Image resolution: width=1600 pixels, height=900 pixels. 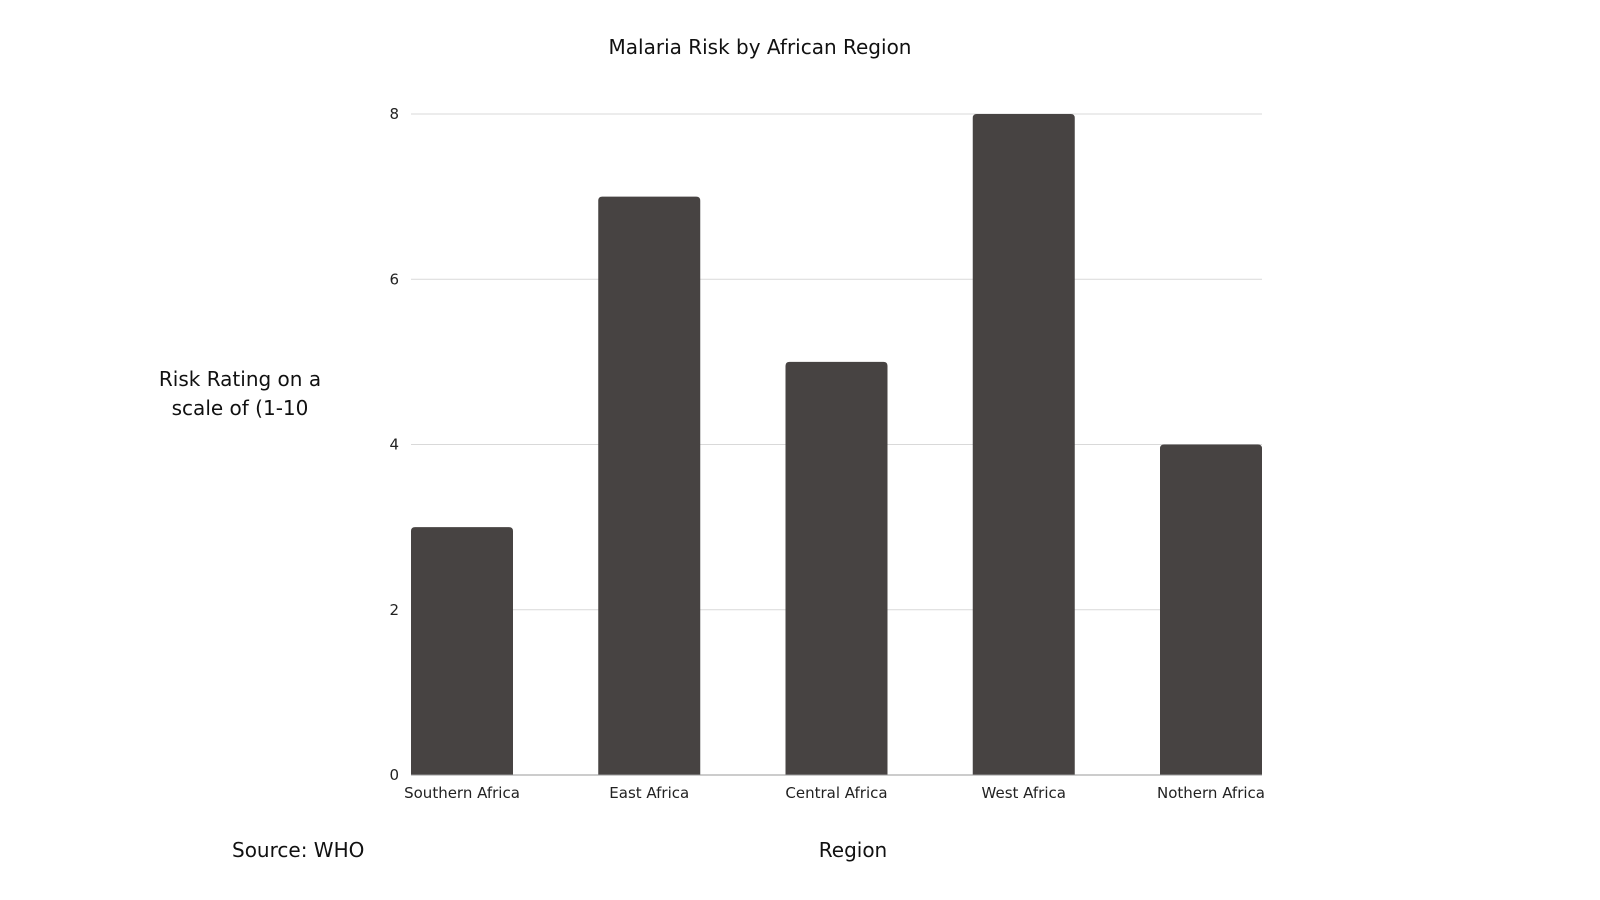 What do you see at coordinates (394, 775) in the screenshot?
I see `y-tick-label: 0` at bounding box center [394, 775].